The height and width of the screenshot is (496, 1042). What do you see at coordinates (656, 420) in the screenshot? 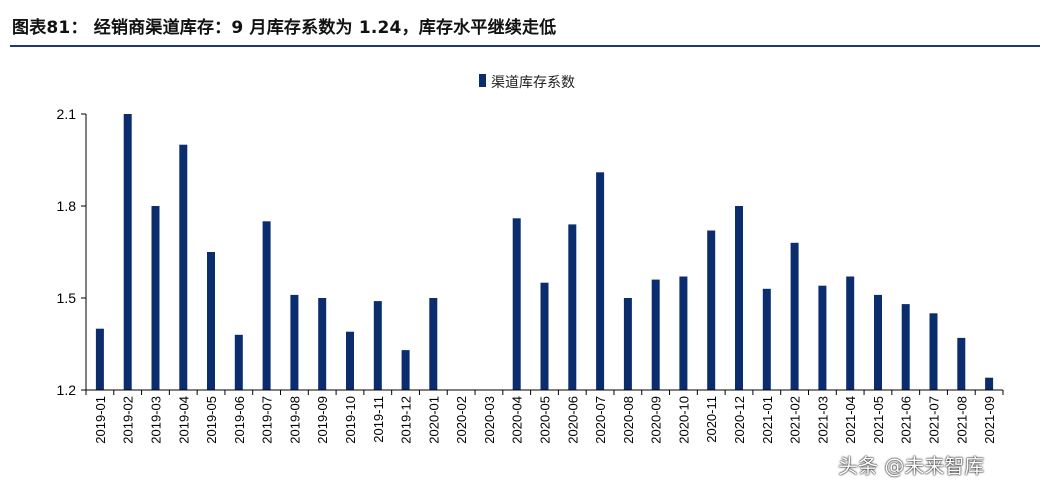
I see `x-tick-label: 2020-09` at bounding box center [656, 420].